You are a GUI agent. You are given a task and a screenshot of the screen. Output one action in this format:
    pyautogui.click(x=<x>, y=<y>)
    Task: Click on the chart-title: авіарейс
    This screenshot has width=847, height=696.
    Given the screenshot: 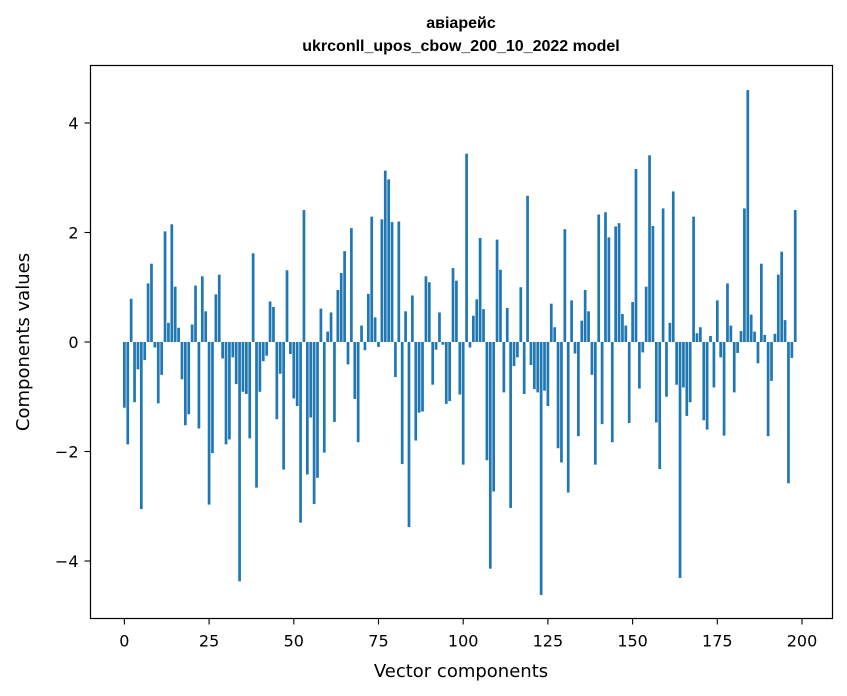 What is the action you would take?
    pyautogui.click(x=461, y=23)
    